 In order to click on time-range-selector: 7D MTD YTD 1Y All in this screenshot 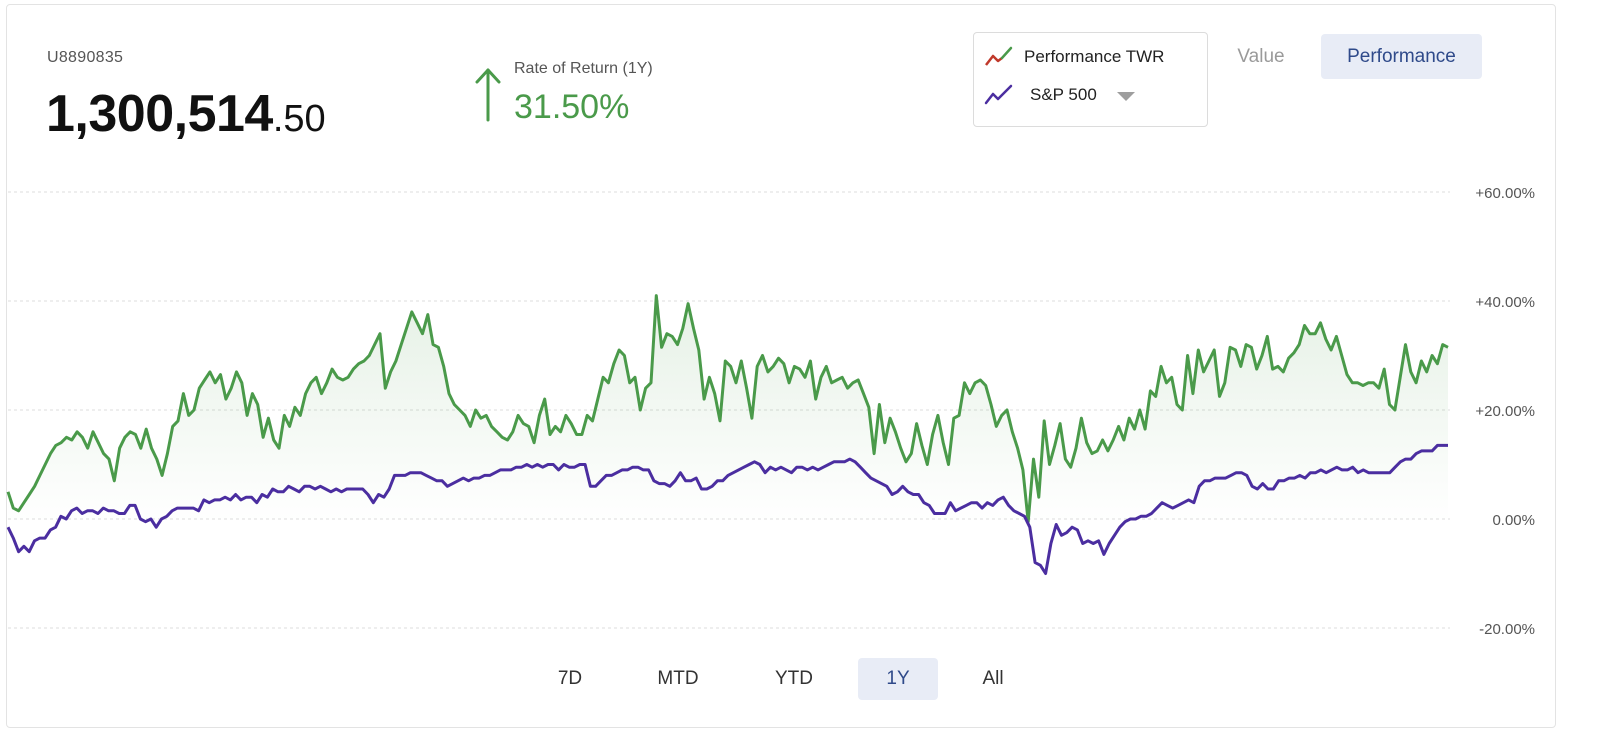, I will do `click(800, 679)`.